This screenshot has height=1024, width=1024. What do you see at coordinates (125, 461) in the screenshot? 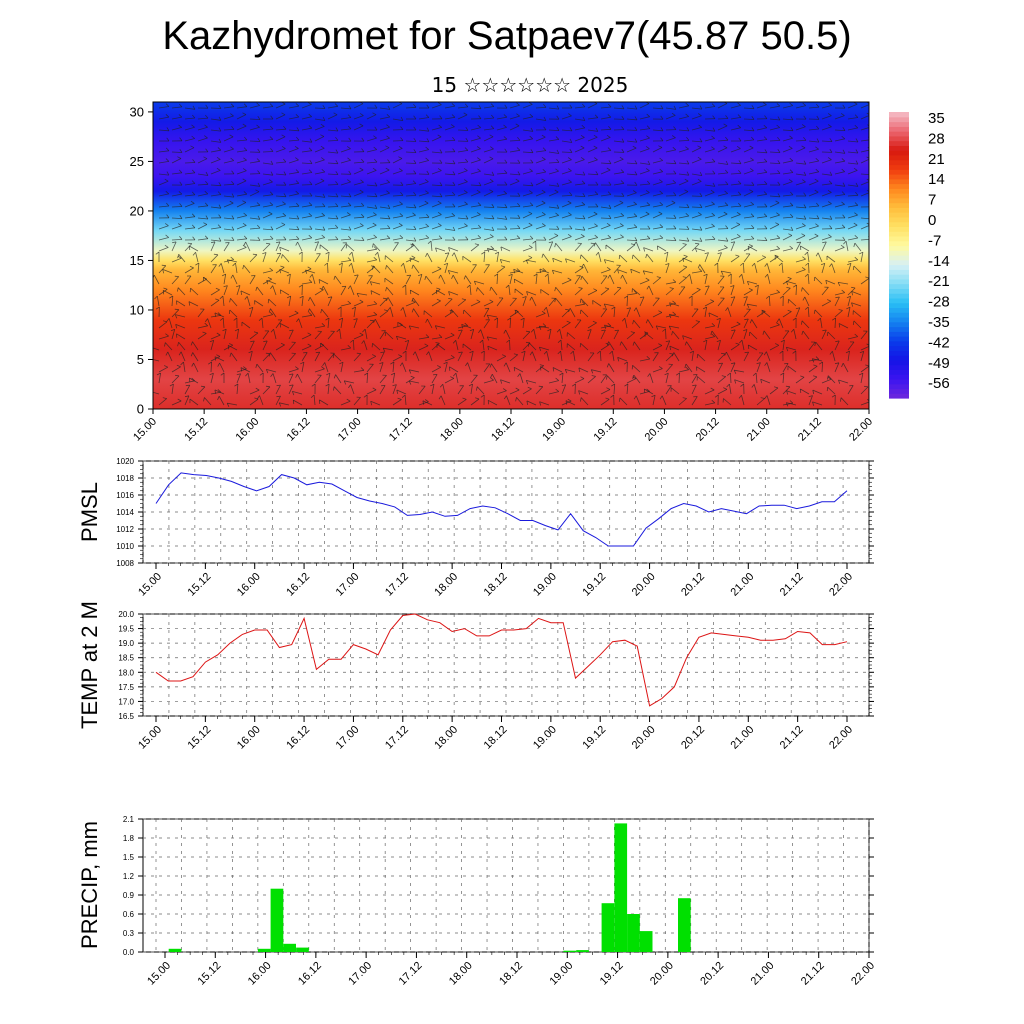
I see `y-tick-label: 1020` at bounding box center [125, 461].